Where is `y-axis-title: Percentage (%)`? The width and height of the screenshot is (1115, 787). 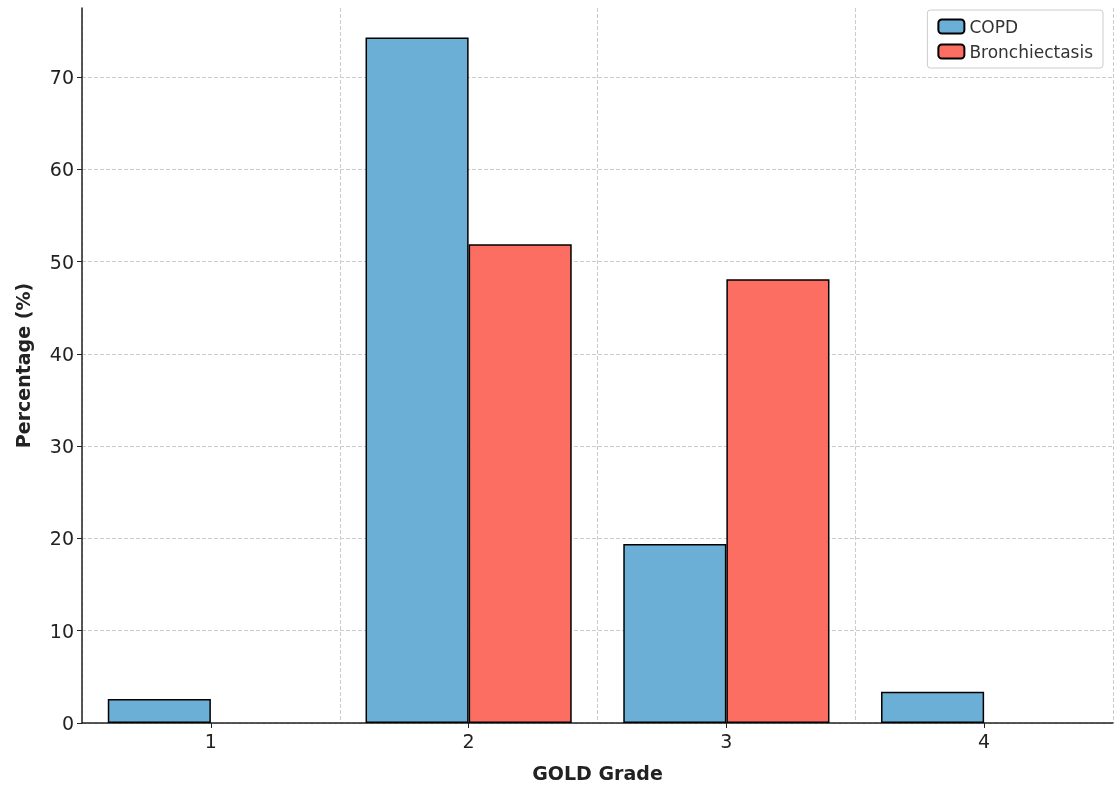 y-axis-title: Percentage (%) is located at coordinates (22, 365).